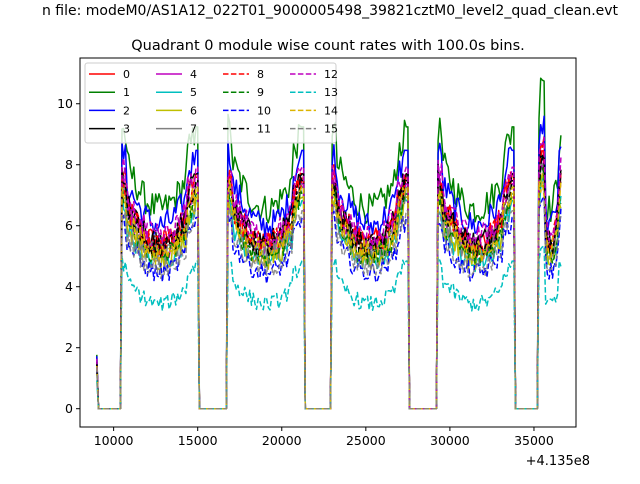  Describe the element at coordinates (331, 129) in the screenshot. I see `legend-label-15: 15` at that location.